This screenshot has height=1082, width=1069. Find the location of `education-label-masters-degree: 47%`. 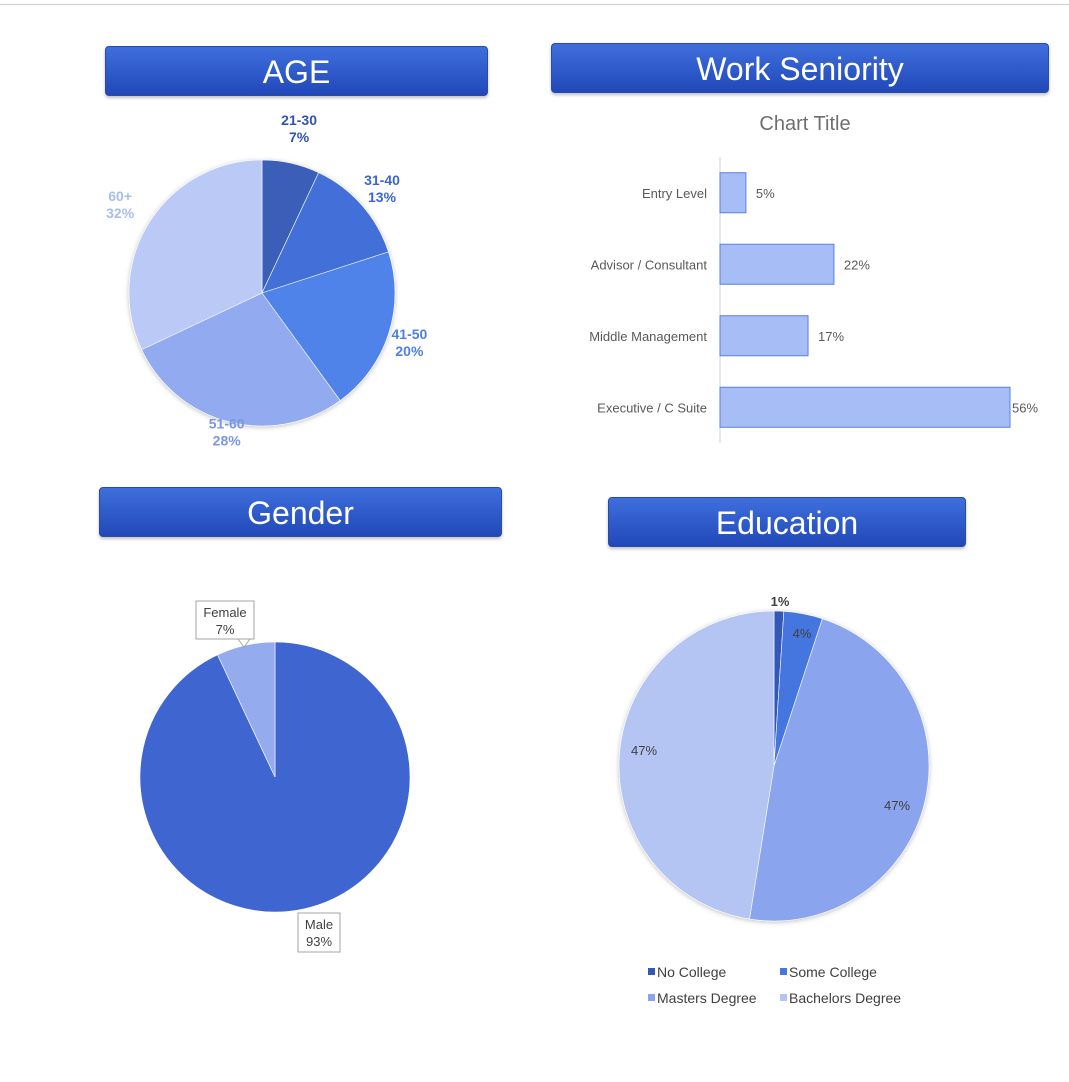

education-label-masters-degree: 47% is located at coordinates (897, 805).